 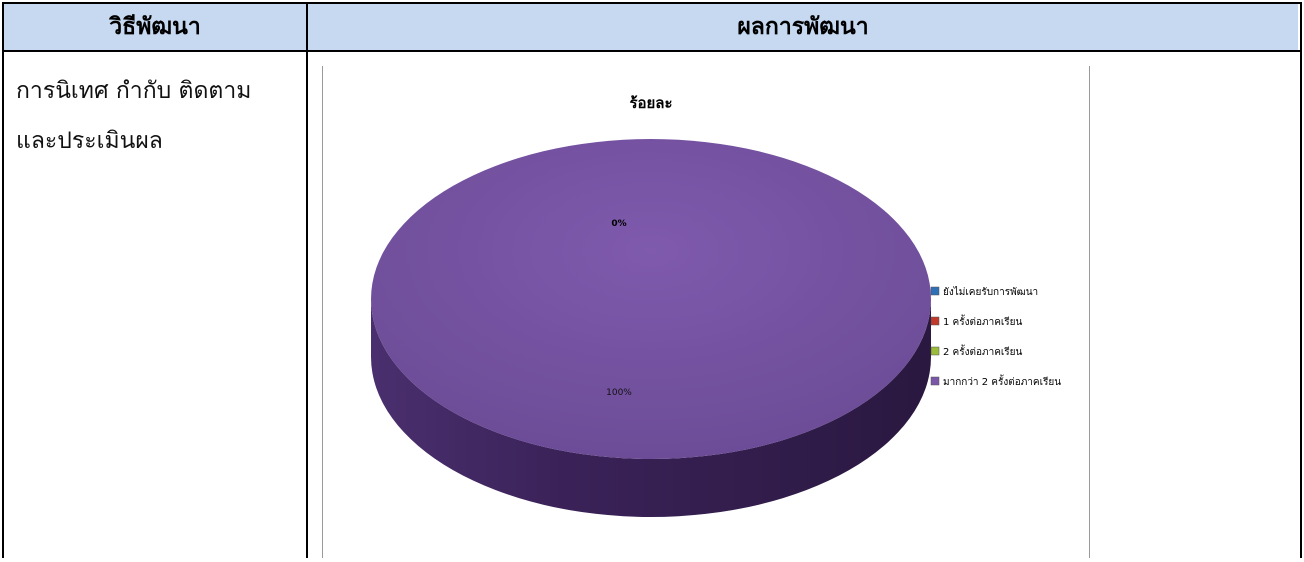 What do you see at coordinates (803, 27) in the screenshot?
I see `header-result: ผลการพัฒนา` at bounding box center [803, 27].